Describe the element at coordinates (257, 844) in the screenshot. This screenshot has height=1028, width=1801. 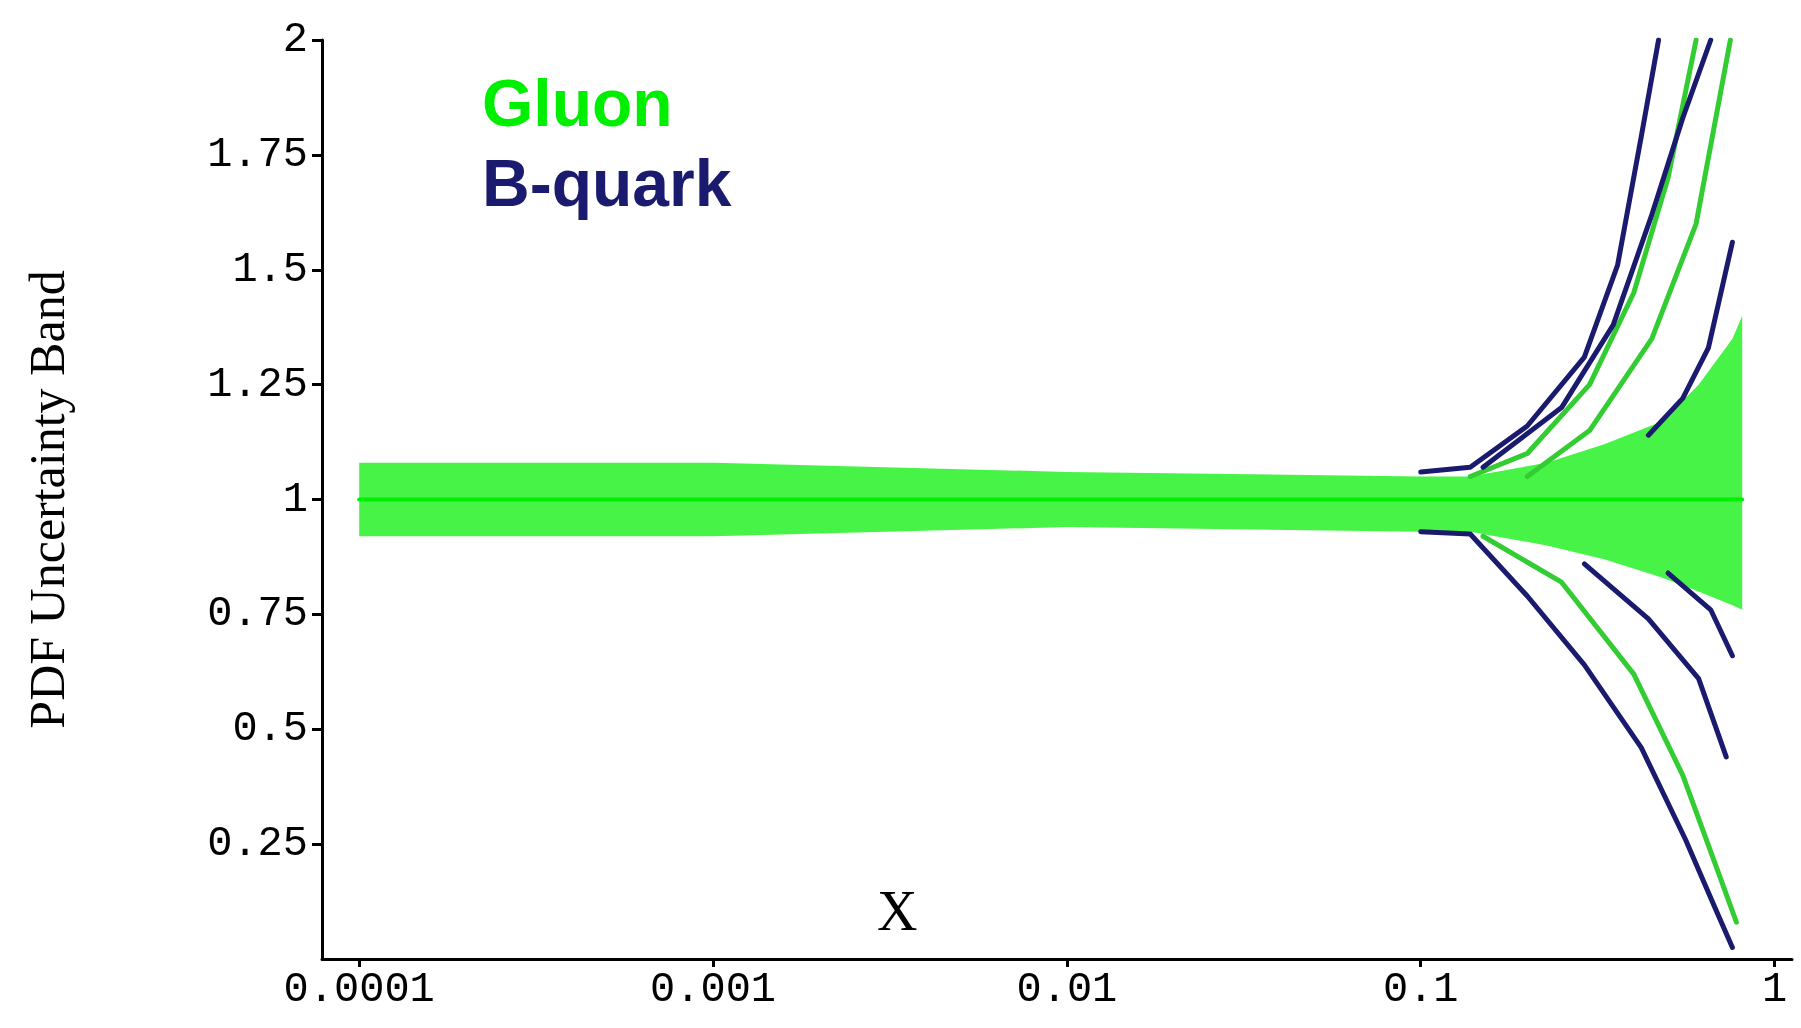
I see `y-tick-label: 0.25` at that location.